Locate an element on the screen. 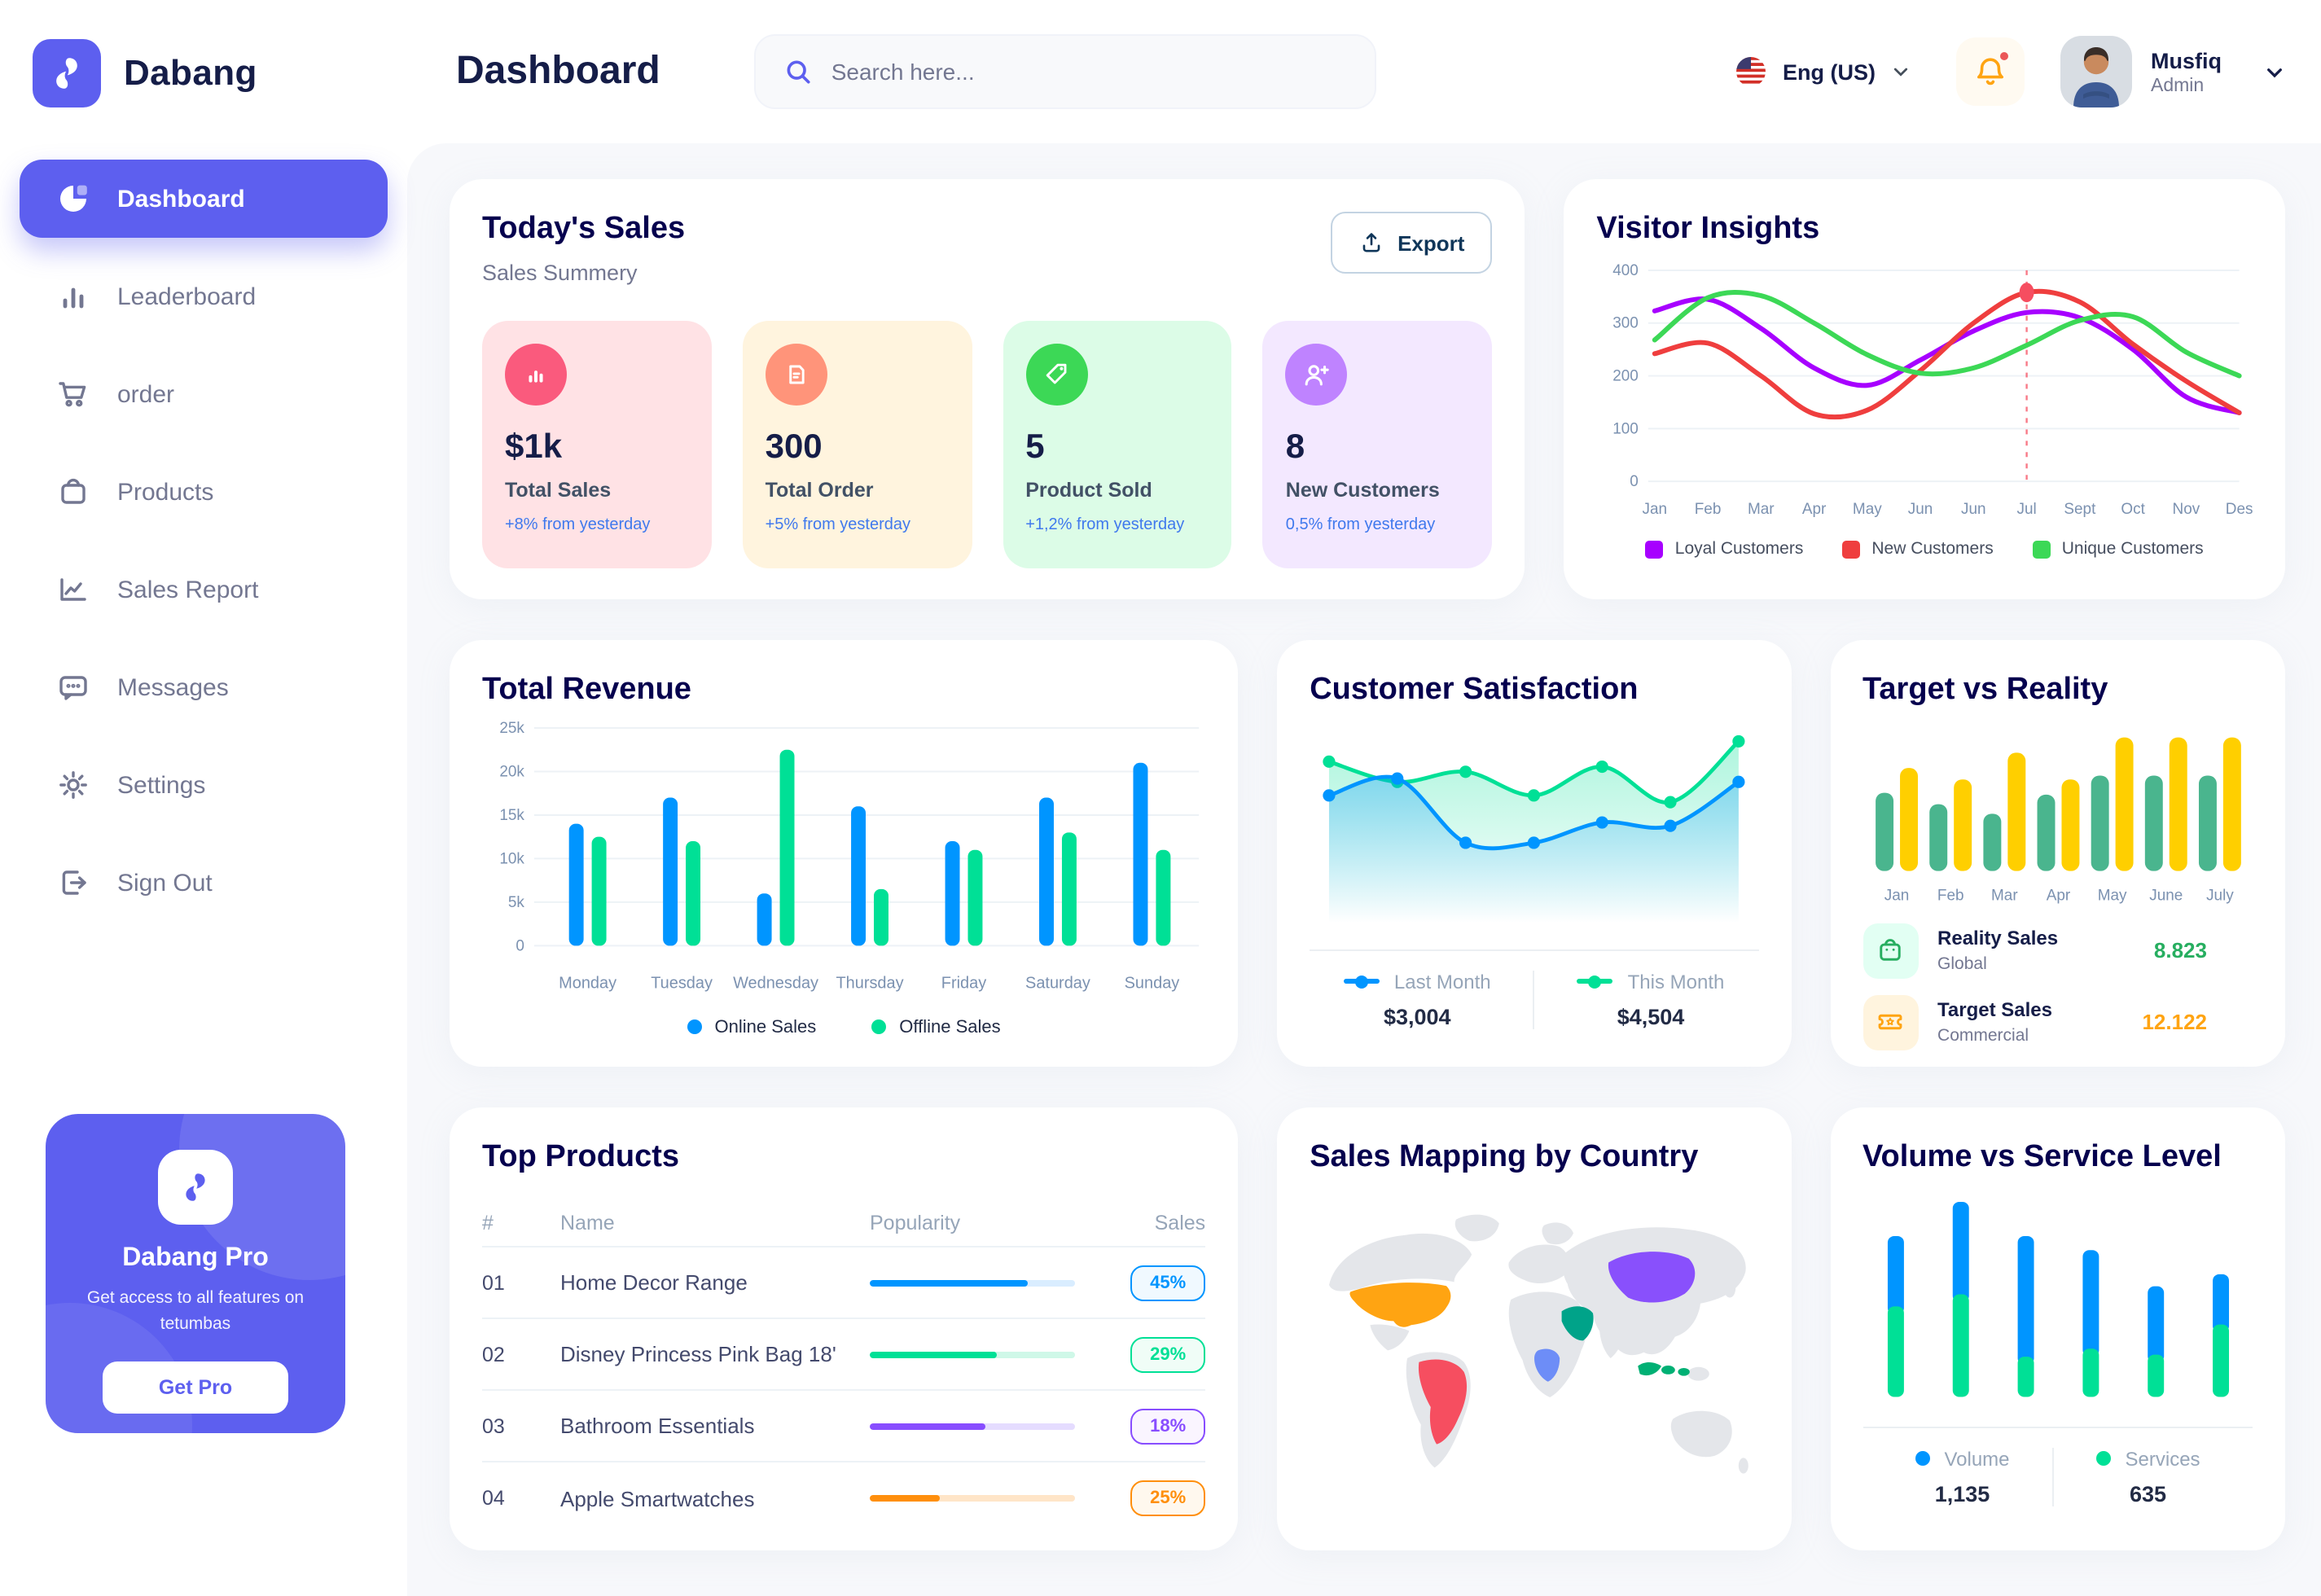 The width and height of the screenshot is (2321, 1596). svg-text: Mar is located at coordinates (1761, 509).